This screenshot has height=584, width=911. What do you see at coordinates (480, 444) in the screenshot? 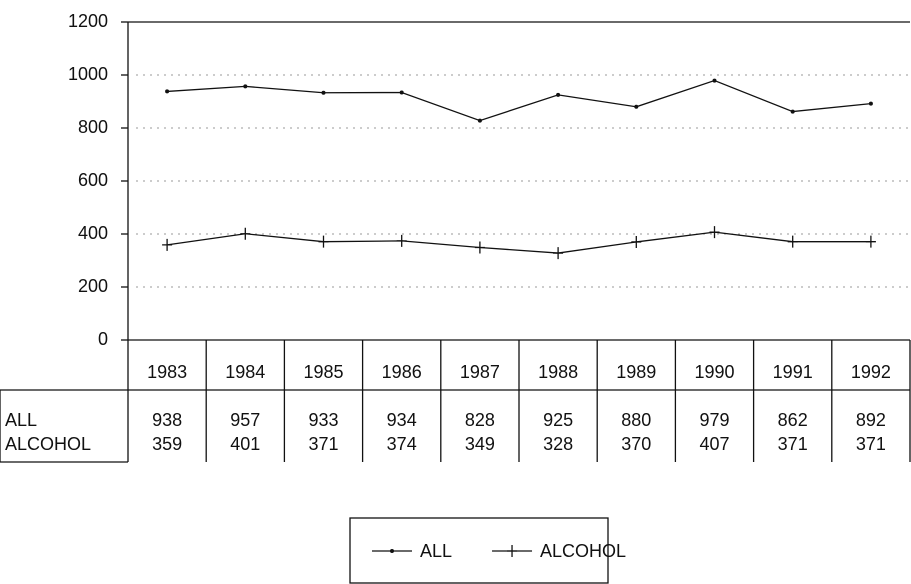
I see `table-value: 349` at bounding box center [480, 444].